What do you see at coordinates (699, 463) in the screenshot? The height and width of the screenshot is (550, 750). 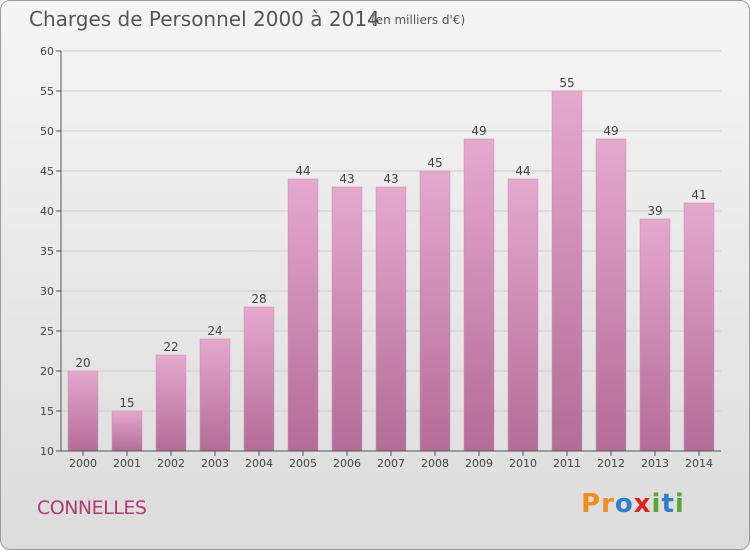 I see `x-tick-label: 2014` at bounding box center [699, 463].